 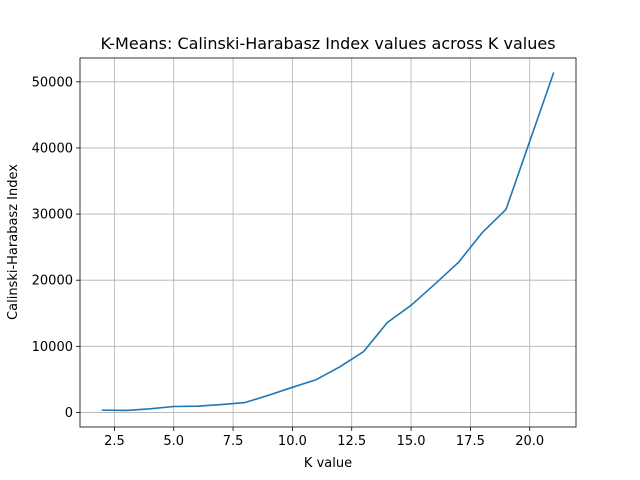 What do you see at coordinates (328, 463) in the screenshot?
I see `x-axis-label: K value` at bounding box center [328, 463].